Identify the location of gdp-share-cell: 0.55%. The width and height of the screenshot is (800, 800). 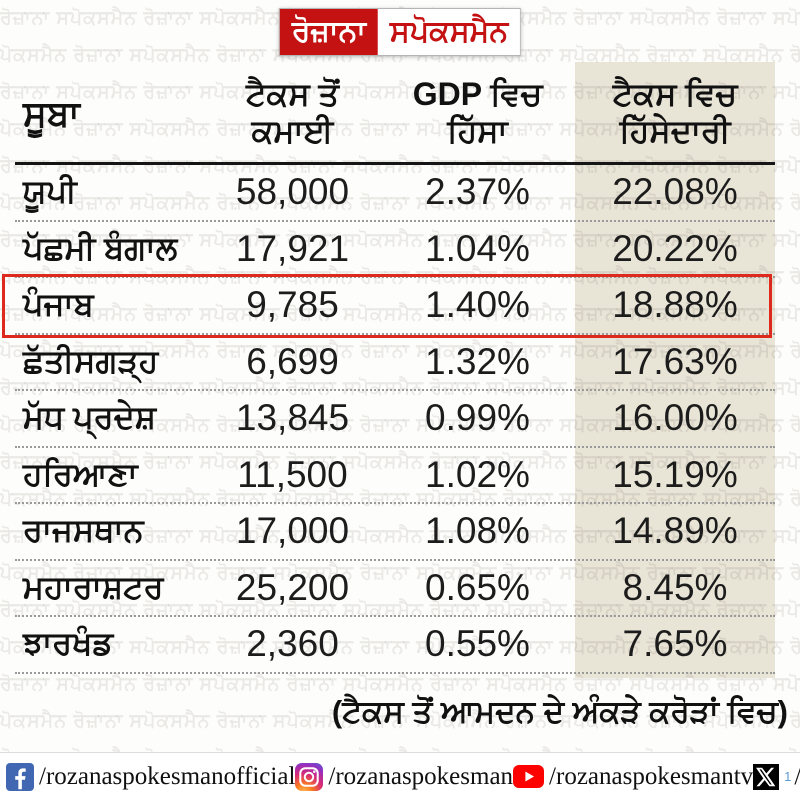
(477, 644).